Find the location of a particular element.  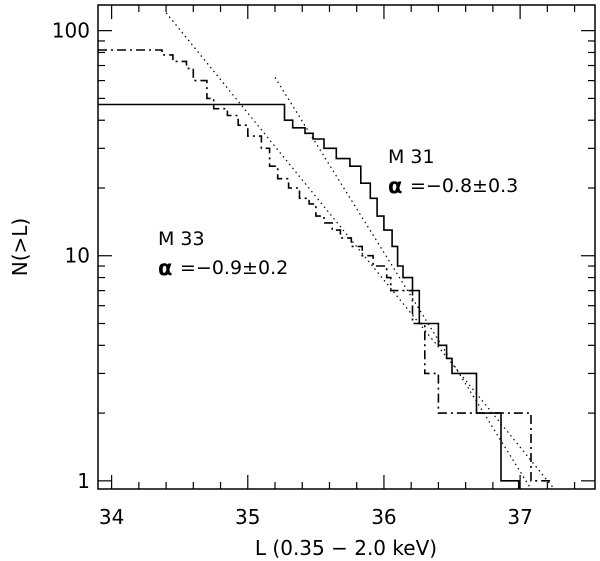

m31-label: M 31 is located at coordinates (411, 157).